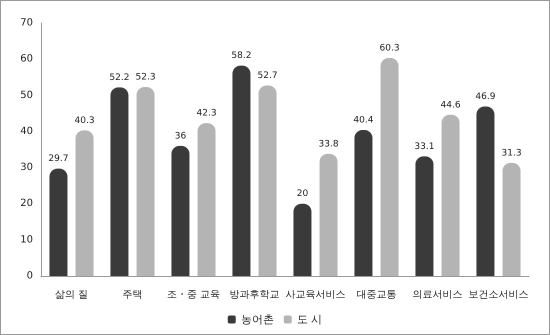  What do you see at coordinates (26, 23) in the screenshot?
I see `y-tick-label: 70` at bounding box center [26, 23].